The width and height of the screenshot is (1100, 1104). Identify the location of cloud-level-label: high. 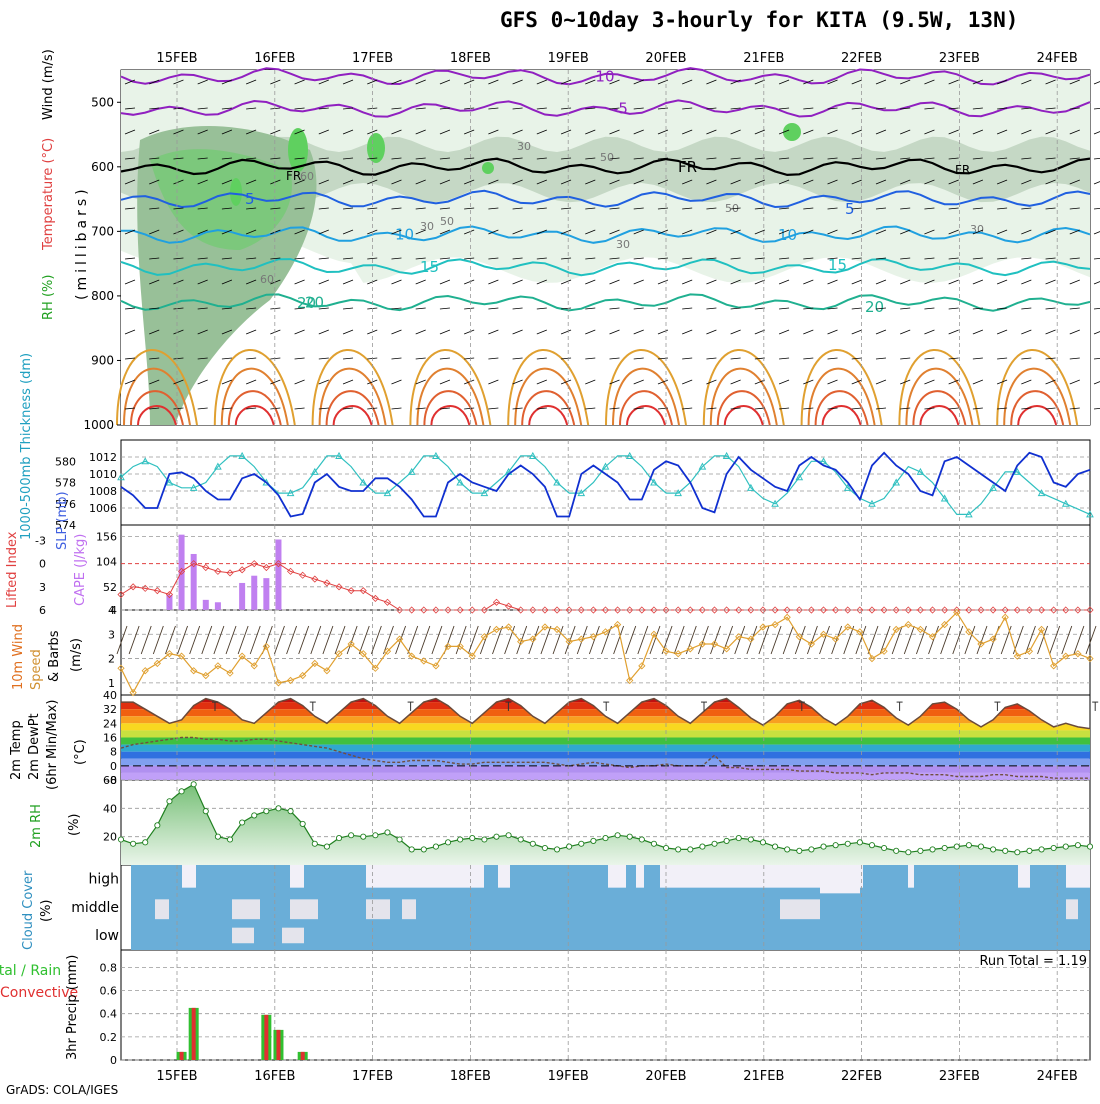
(103, 879).